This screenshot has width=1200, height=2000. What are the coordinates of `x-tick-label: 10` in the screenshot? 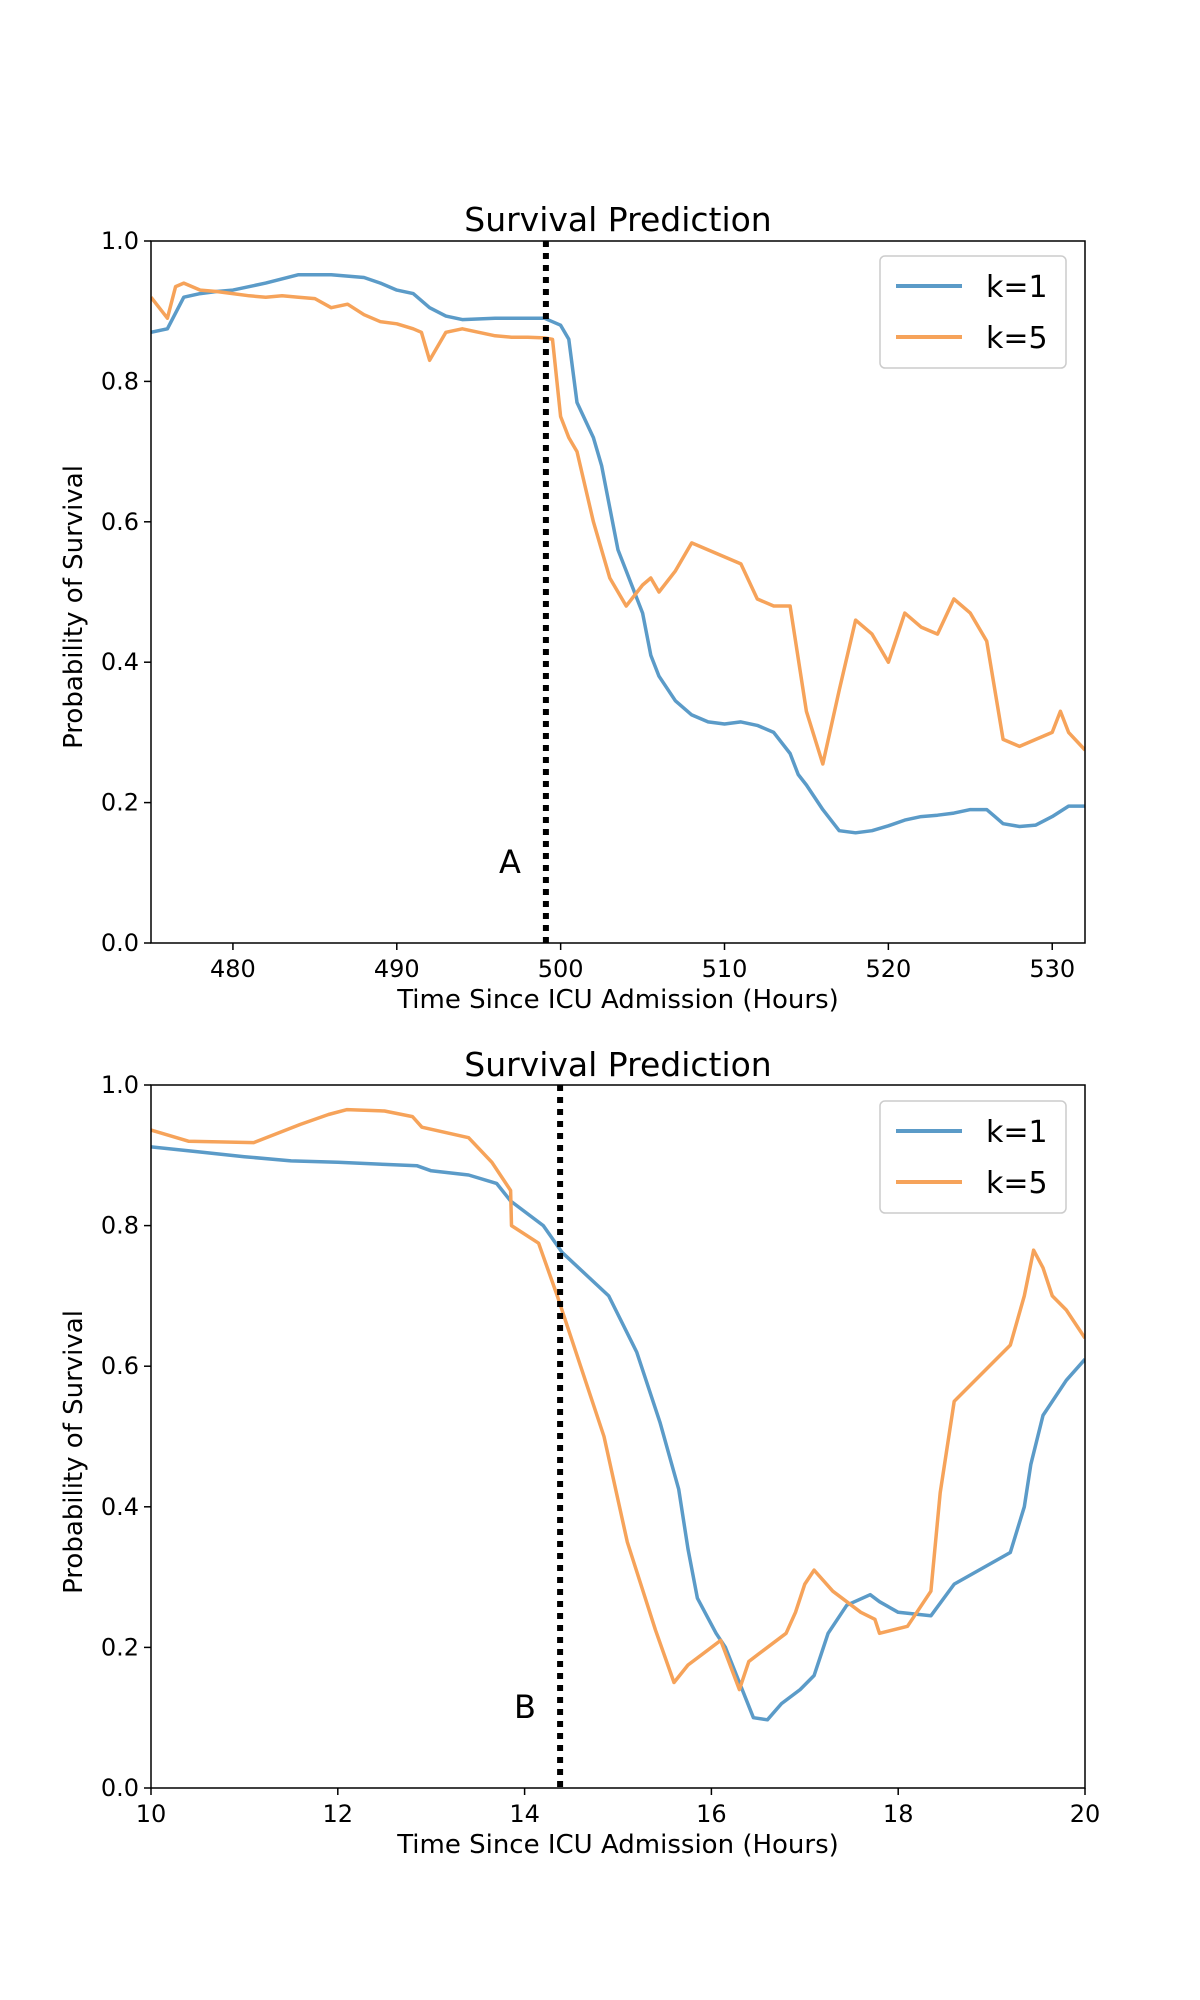 It's located at (151, 1814).